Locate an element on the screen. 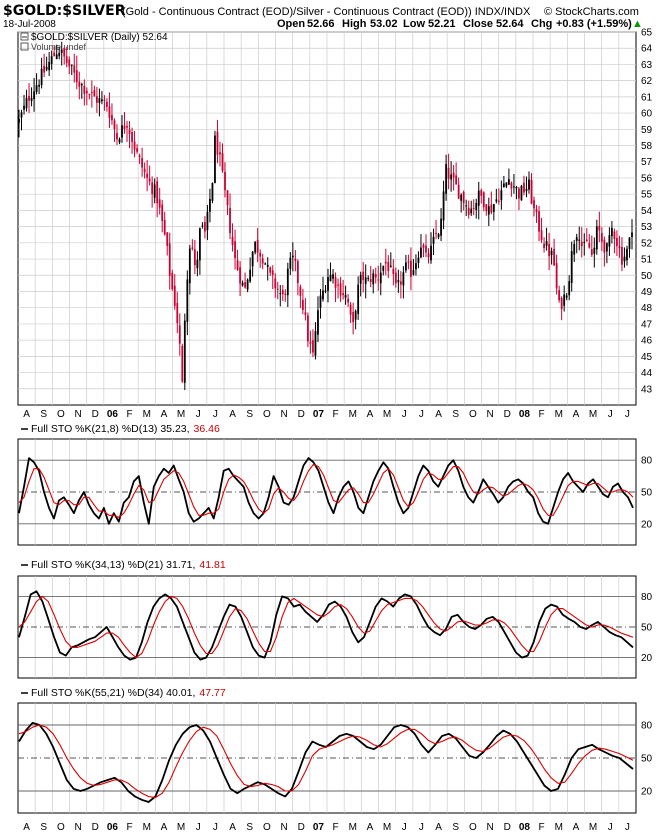 The width and height of the screenshot is (670, 838). high-value: 53.02 is located at coordinates (384, 24).